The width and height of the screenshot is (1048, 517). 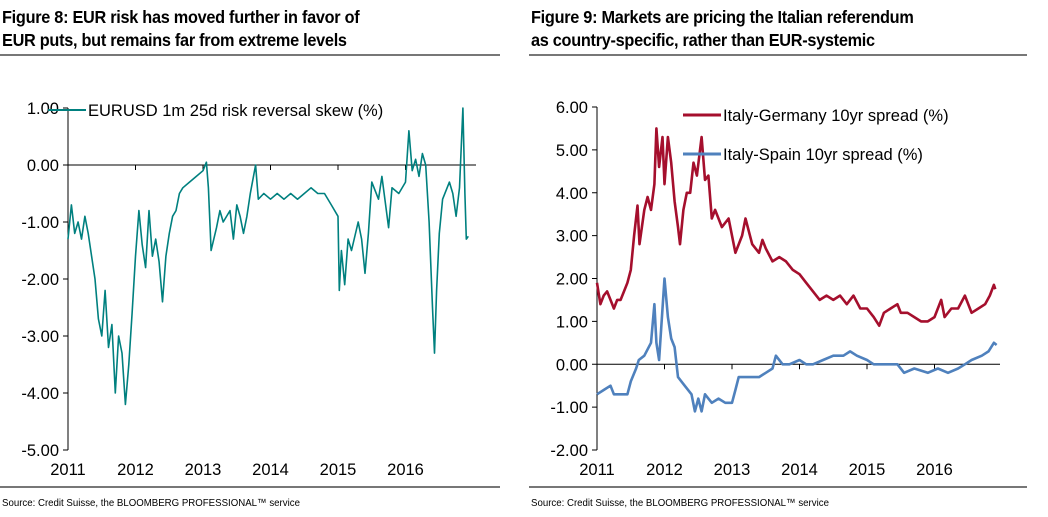 What do you see at coordinates (572, 322) in the screenshot?
I see `chart-9-y-tick-label: 1.00` at bounding box center [572, 322].